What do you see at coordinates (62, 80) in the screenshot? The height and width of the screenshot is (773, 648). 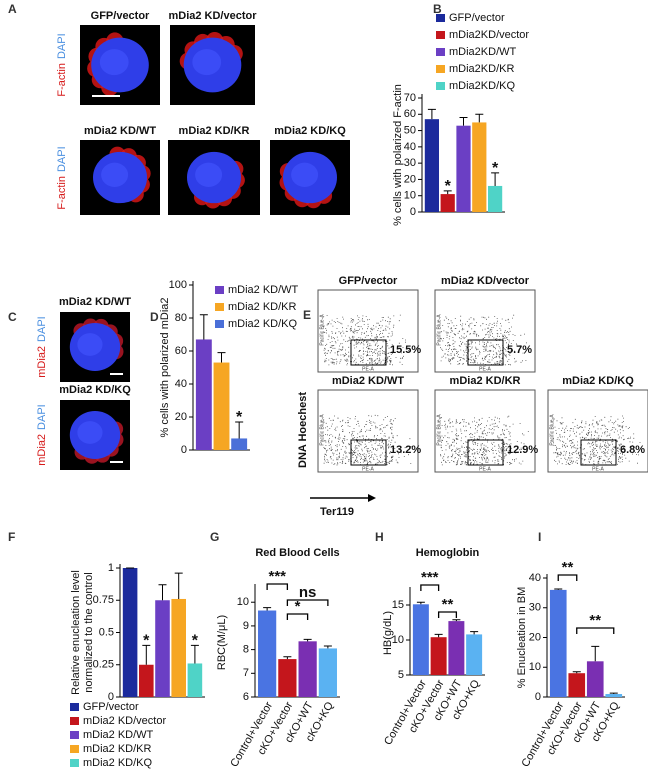 I see `stain-name: F-actin` at bounding box center [62, 80].